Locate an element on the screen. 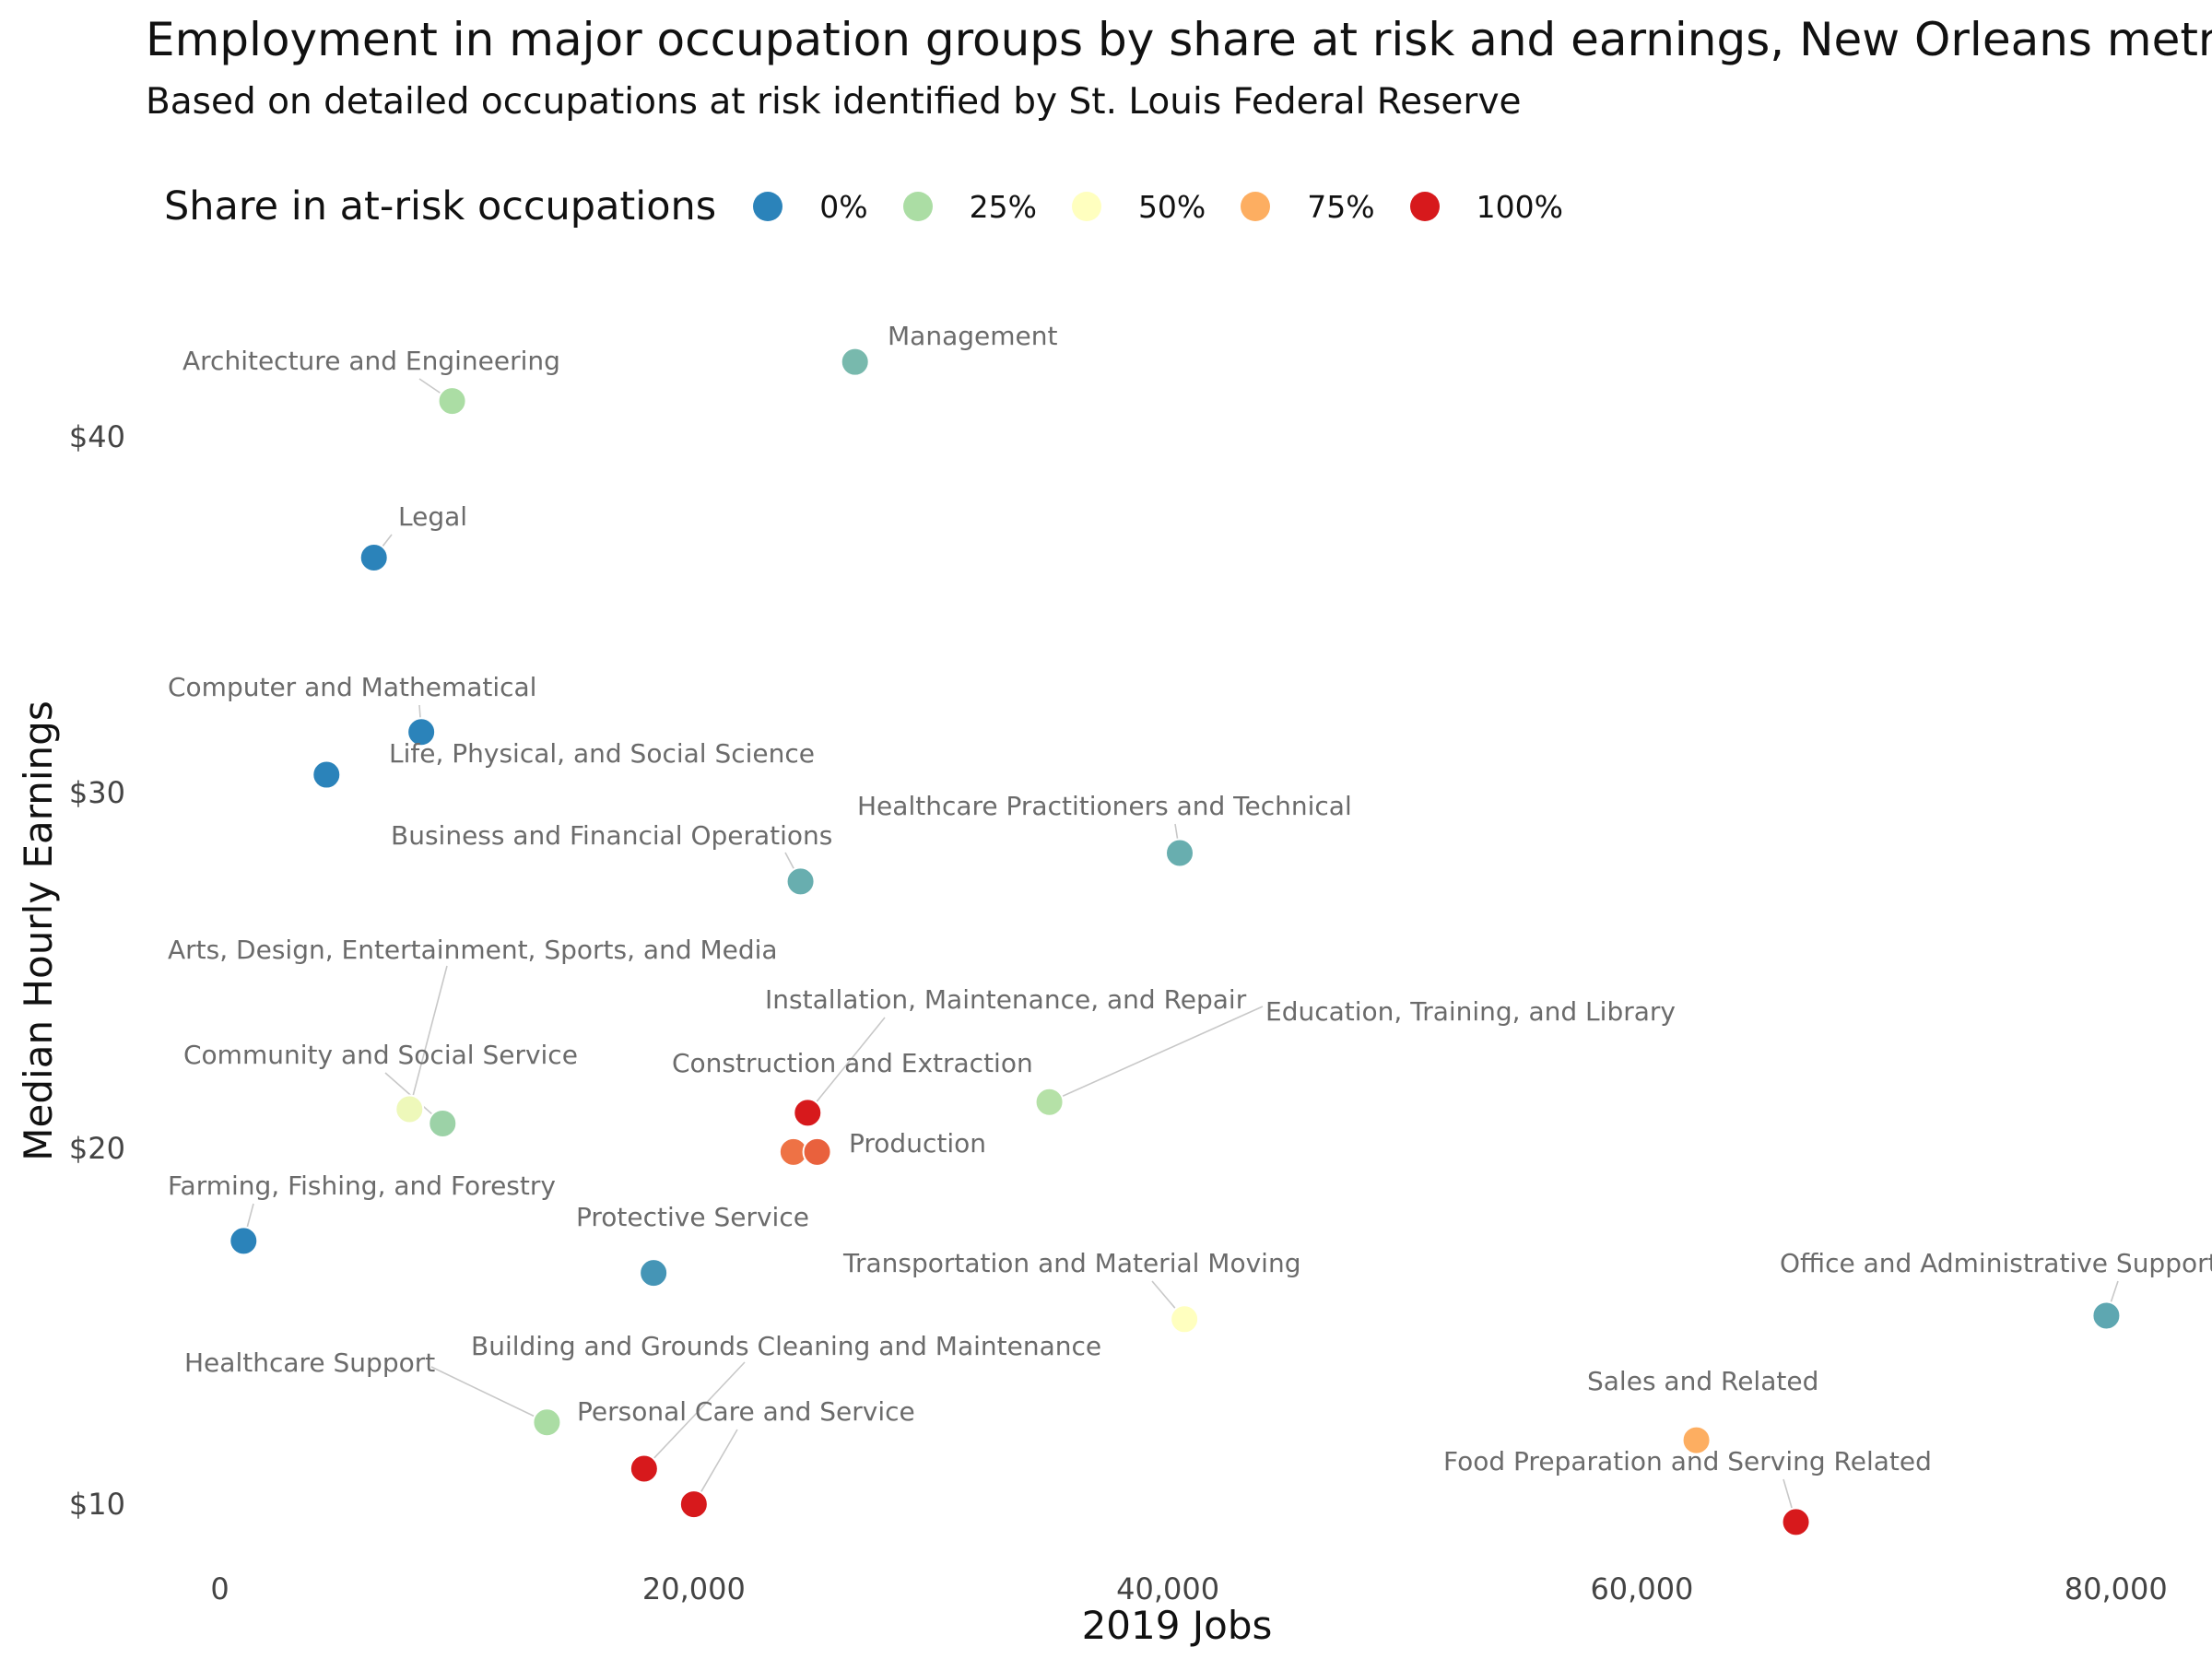 The image size is (2212, 1659). legend-label-25: 25% is located at coordinates (1003, 206).